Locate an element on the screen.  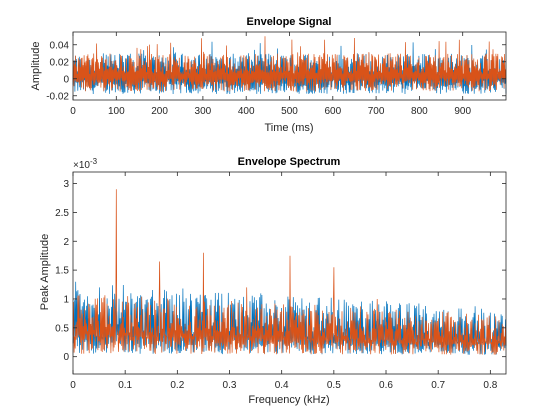
x-tick-label: 600 is located at coordinates (332, 111).